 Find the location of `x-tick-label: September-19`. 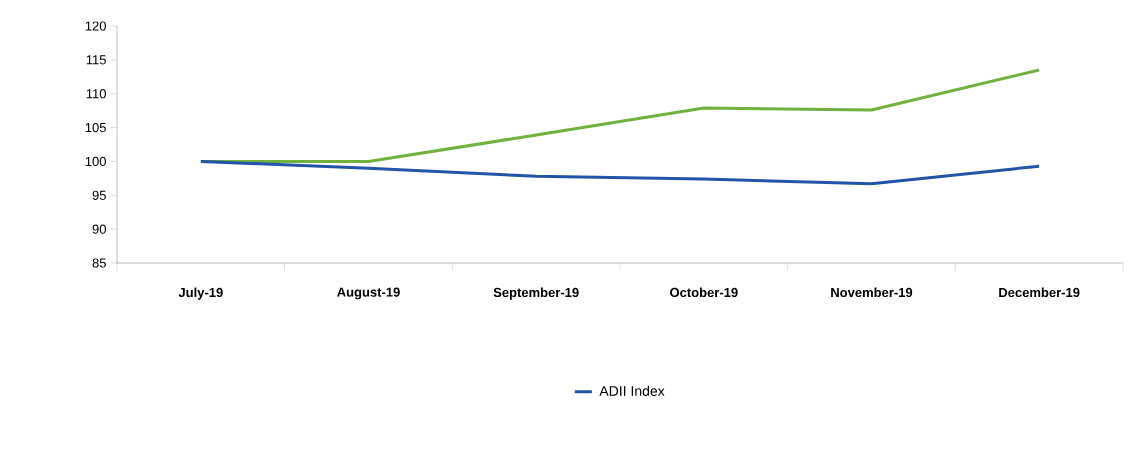

x-tick-label: September-19 is located at coordinates (536, 293).